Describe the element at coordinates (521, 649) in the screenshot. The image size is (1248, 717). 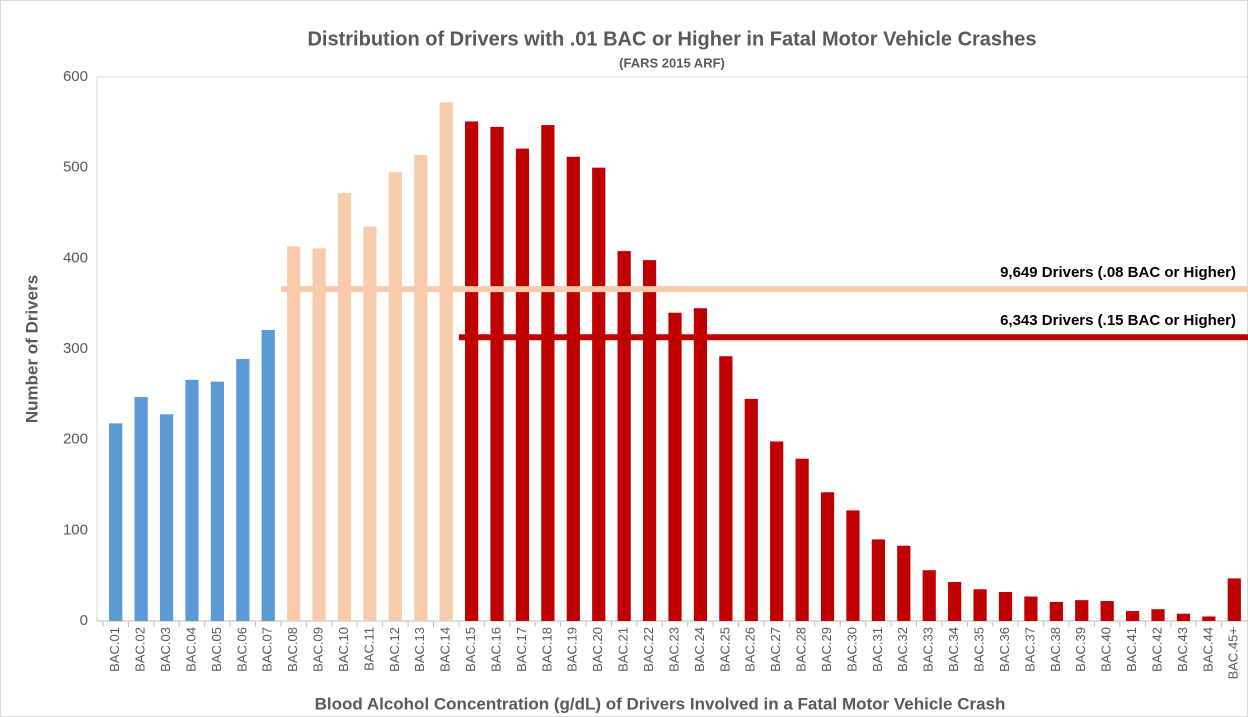
I see `x-tick-label: BAC.17` at that location.